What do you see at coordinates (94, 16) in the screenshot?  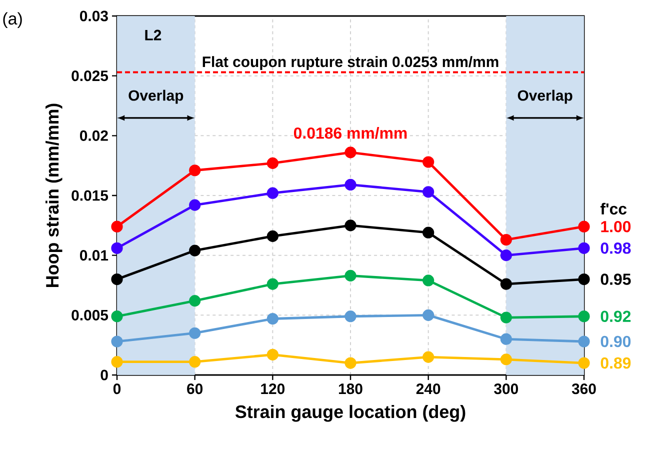 I see `y-tick-label: 0.03` at bounding box center [94, 16].